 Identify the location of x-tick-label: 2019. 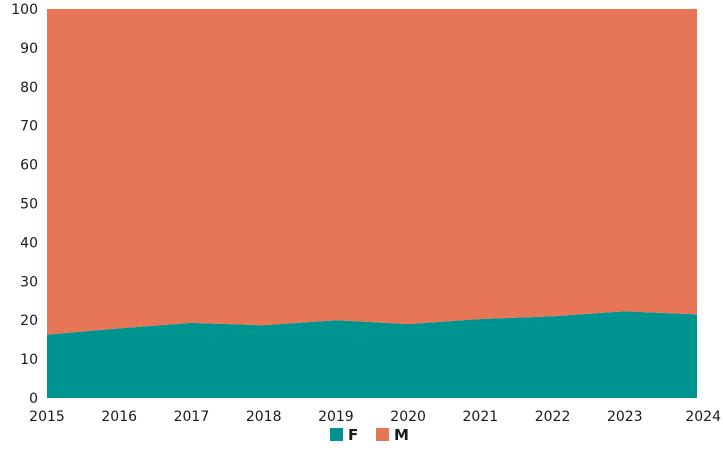
(336, 417).